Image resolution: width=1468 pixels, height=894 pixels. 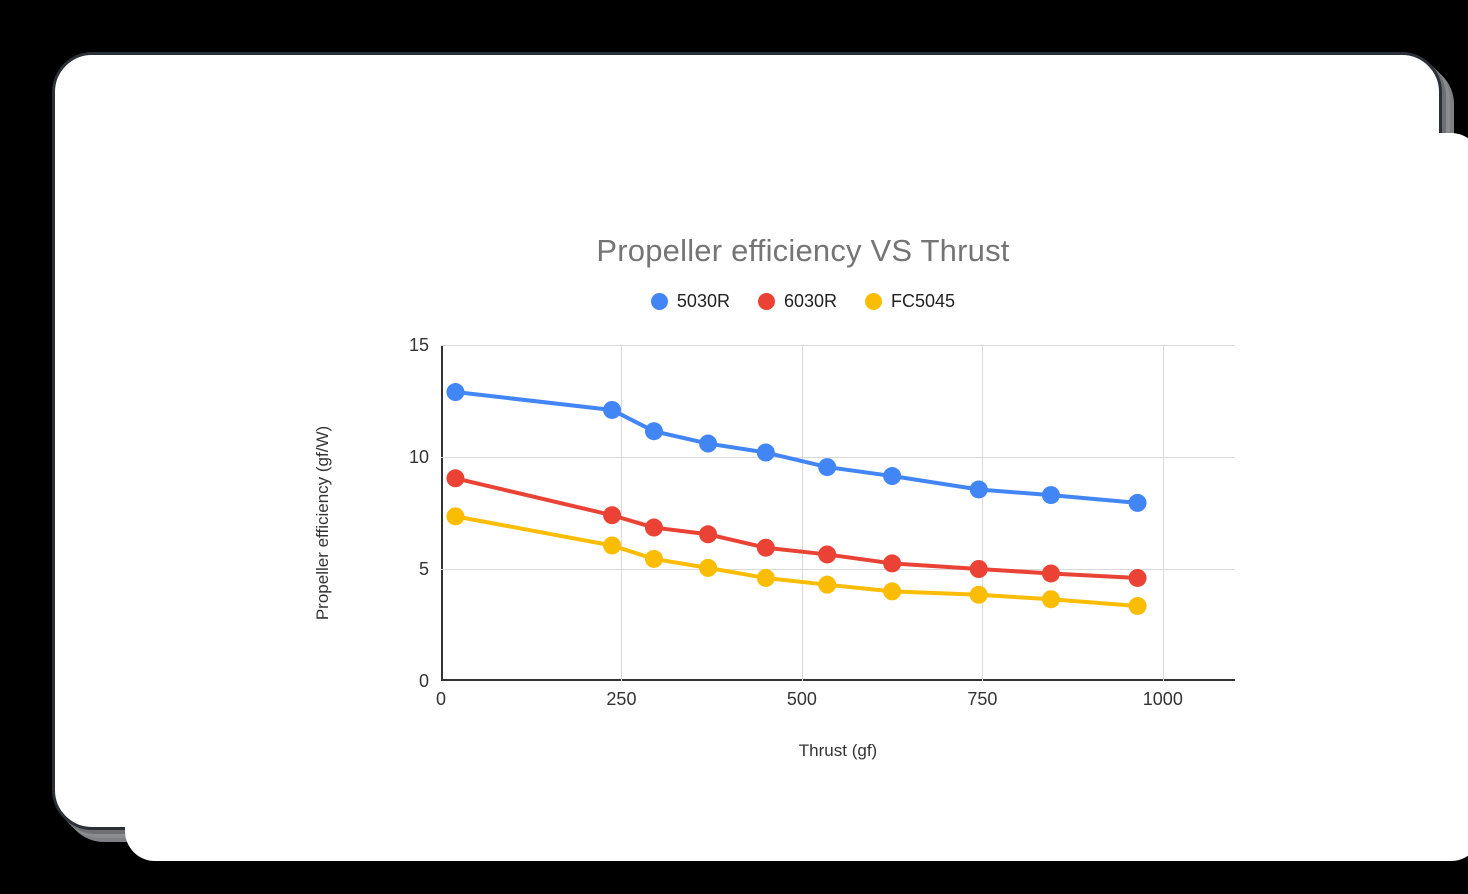 I want to click on y-axis-title: Propeller efficiency (gf/W), so click(x=322, y=523).